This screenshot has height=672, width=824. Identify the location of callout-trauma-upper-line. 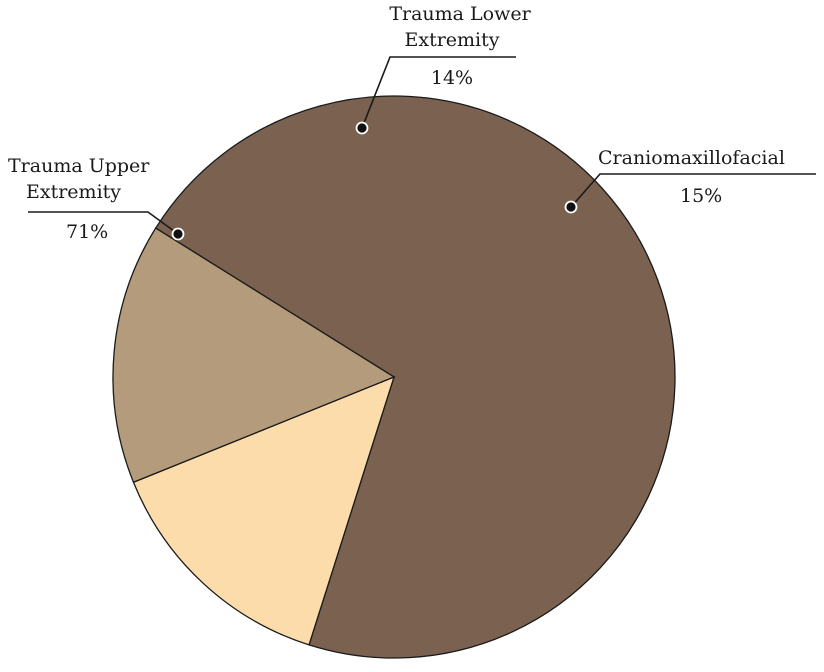
(103, 223).